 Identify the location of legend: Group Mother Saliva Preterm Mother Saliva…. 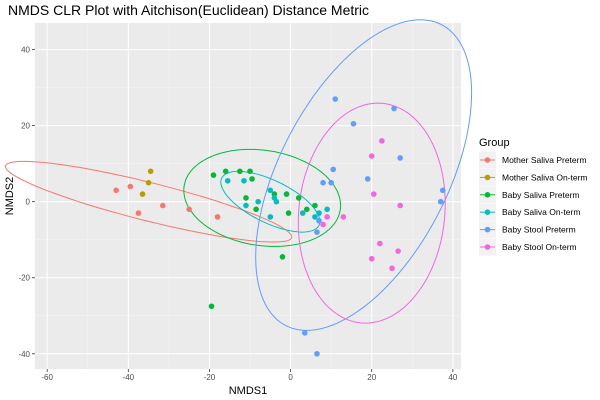
(533, 196).